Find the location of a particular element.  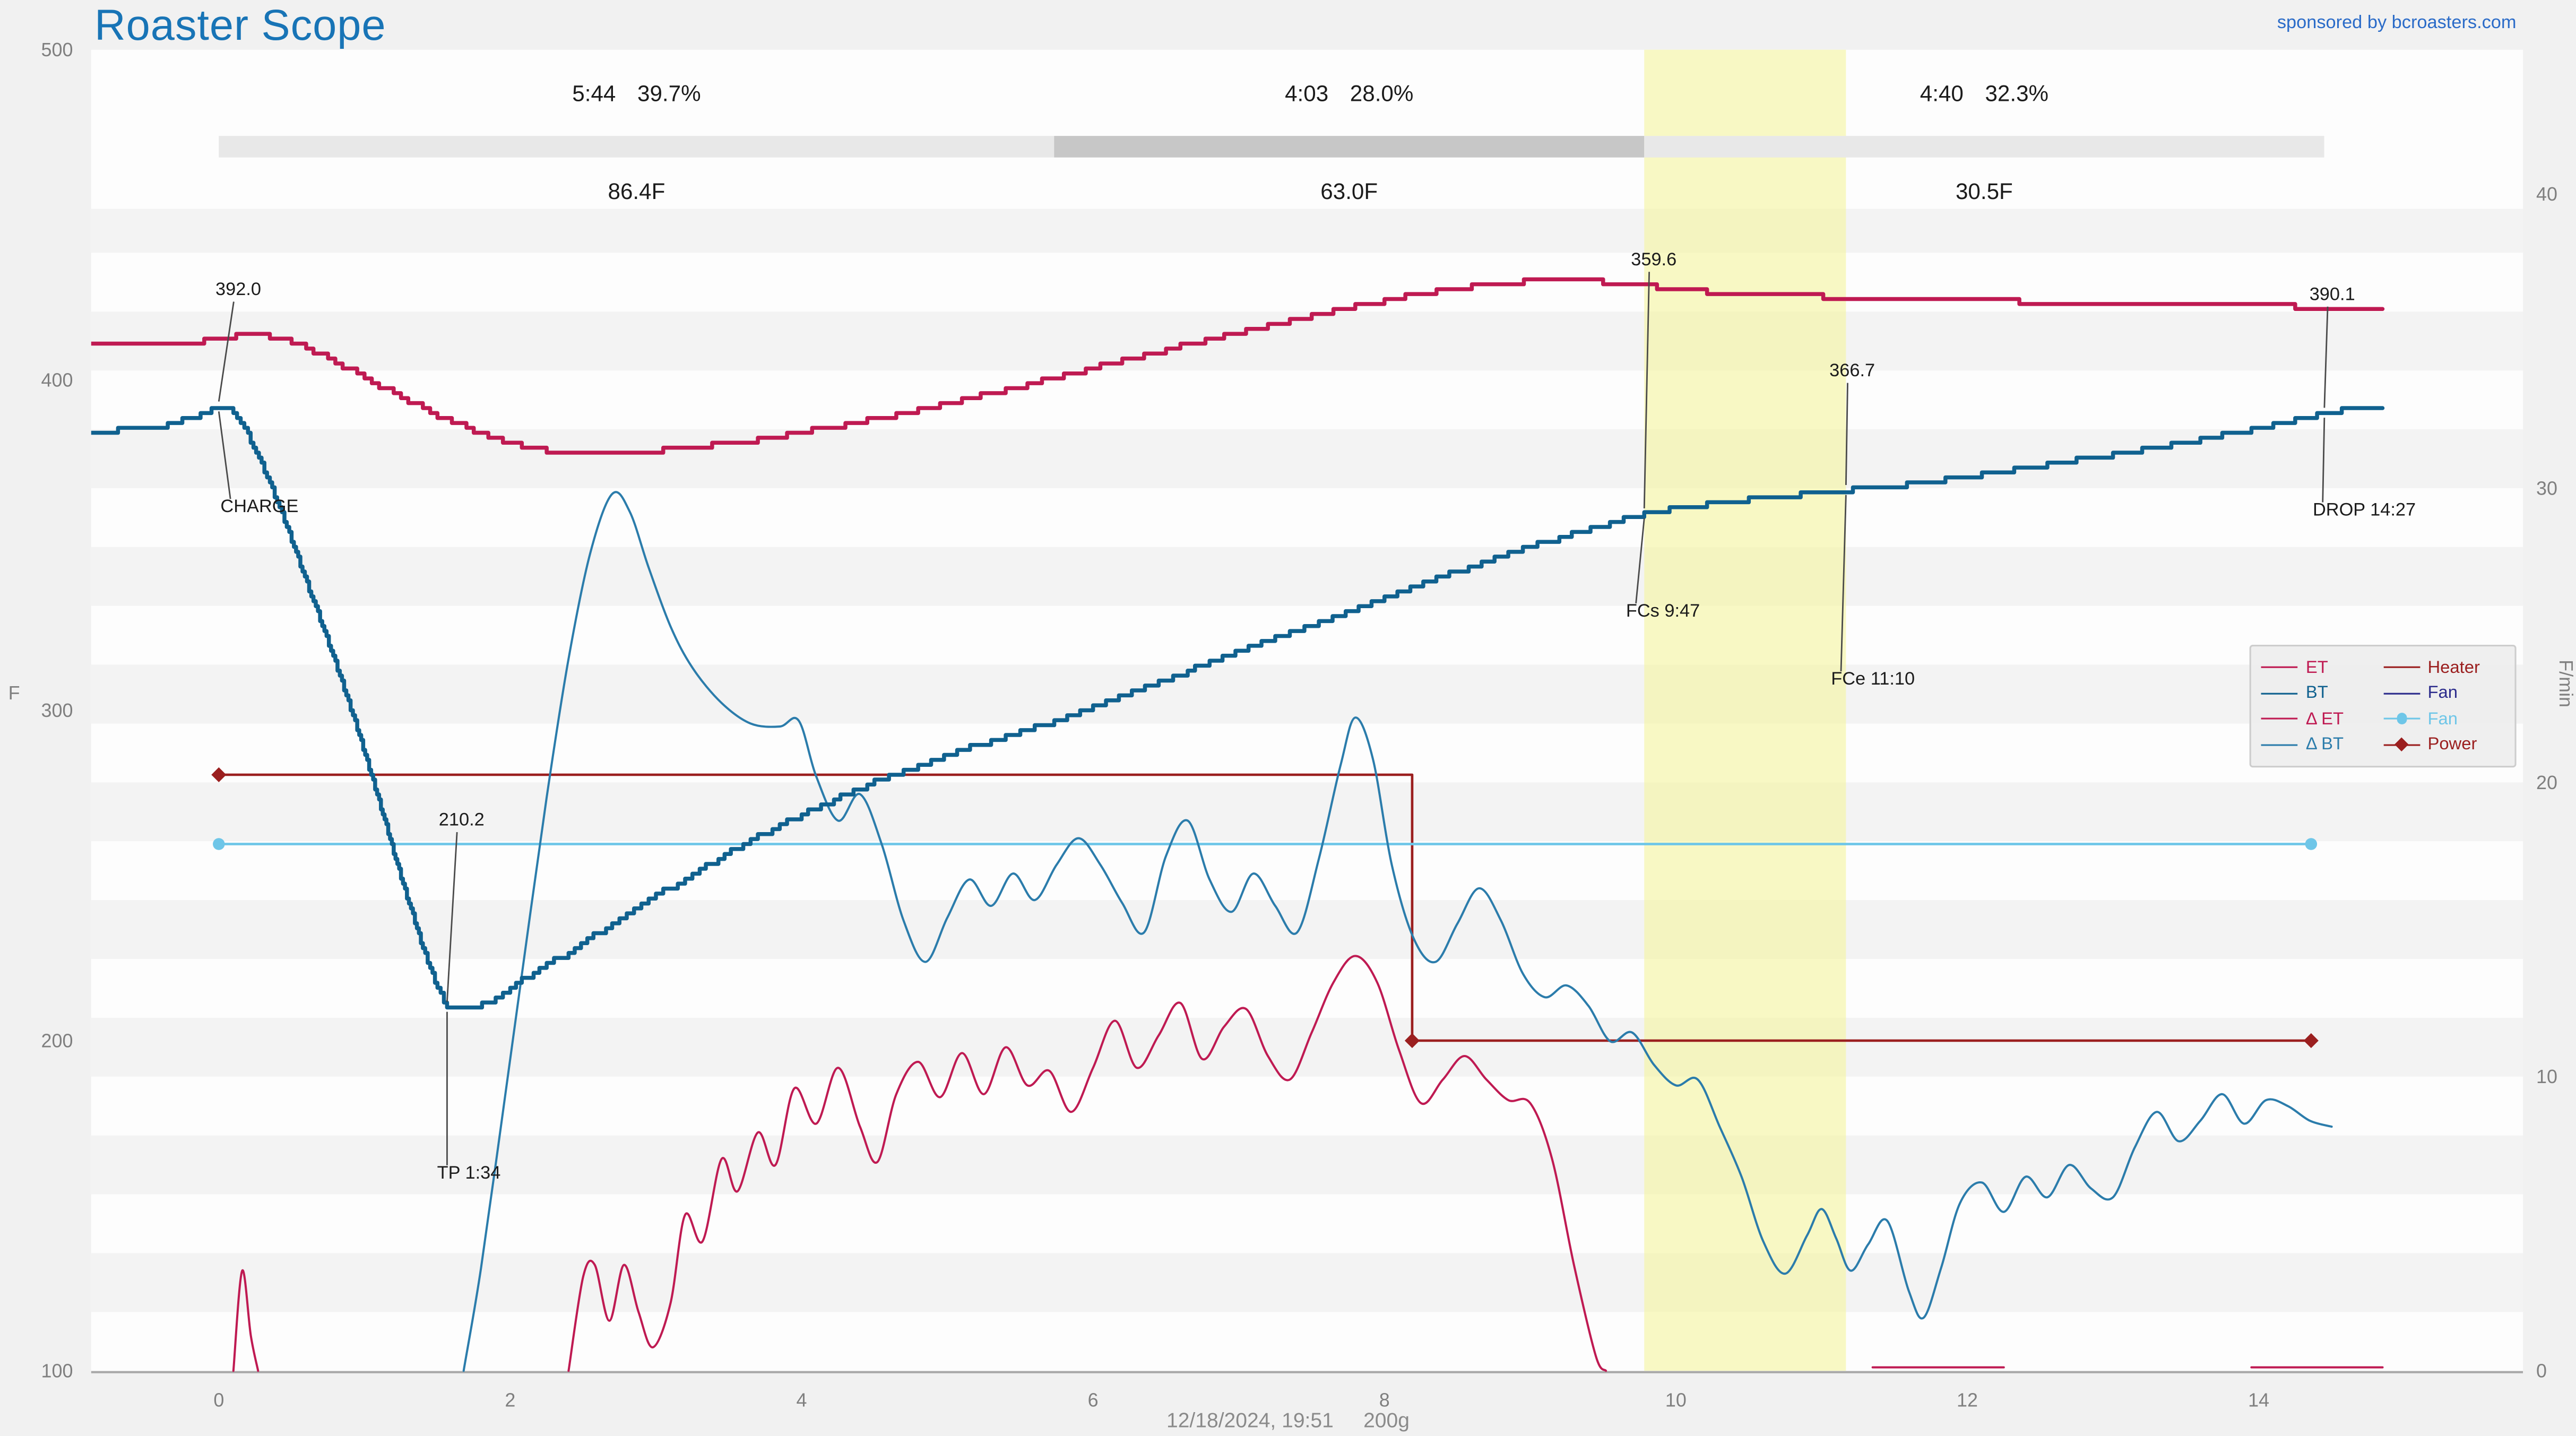

legend-entry-heater: Heater is located at coordinates (2444, 667).